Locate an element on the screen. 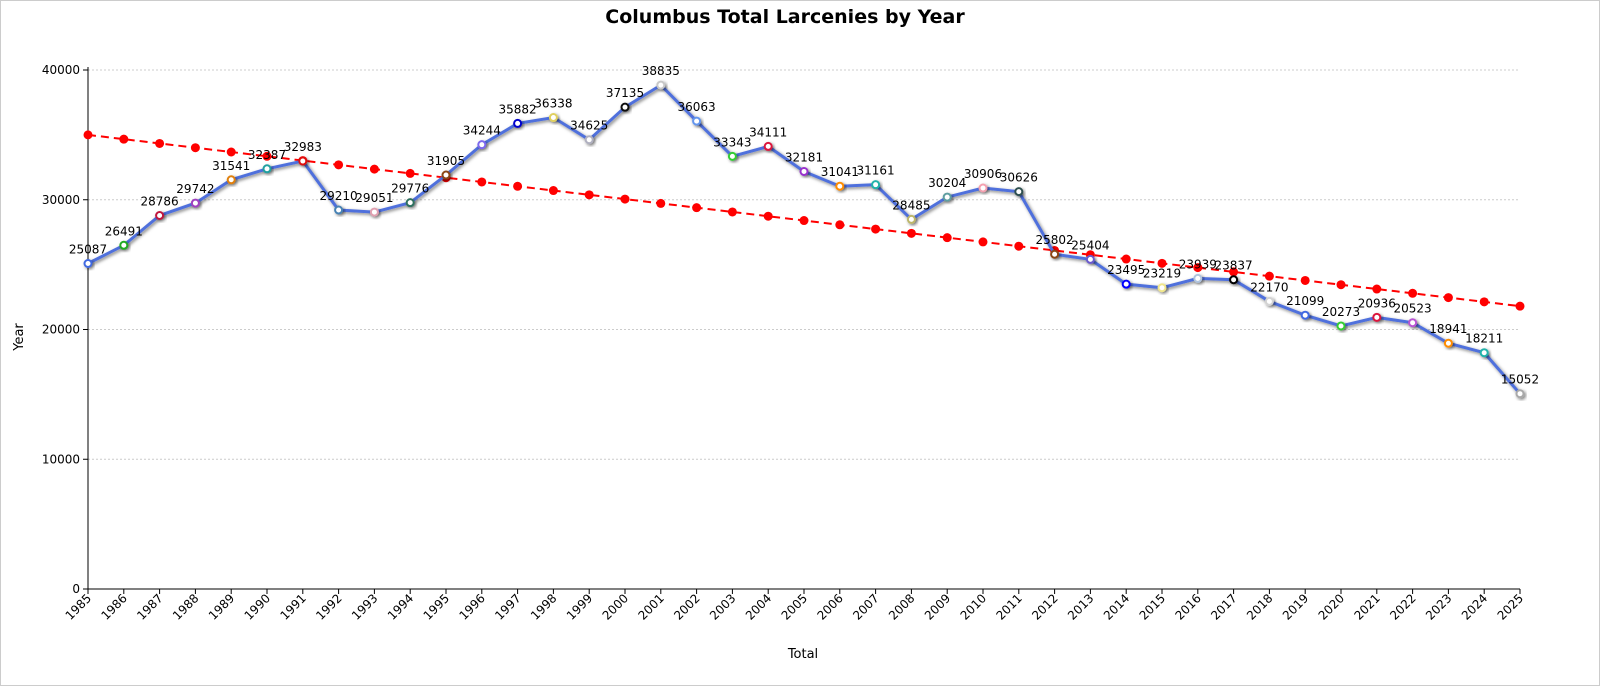  y-tick-label: 0 is located at coordinates (76, 589).